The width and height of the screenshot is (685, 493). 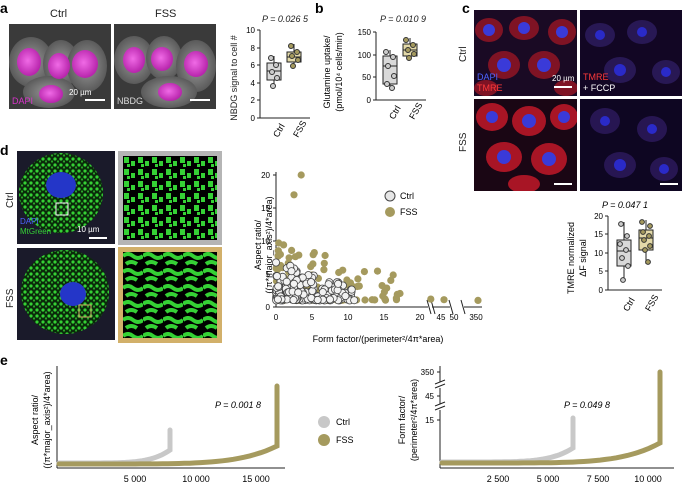 I want to click on c-ytick: 20, so click(x=598, y=216).